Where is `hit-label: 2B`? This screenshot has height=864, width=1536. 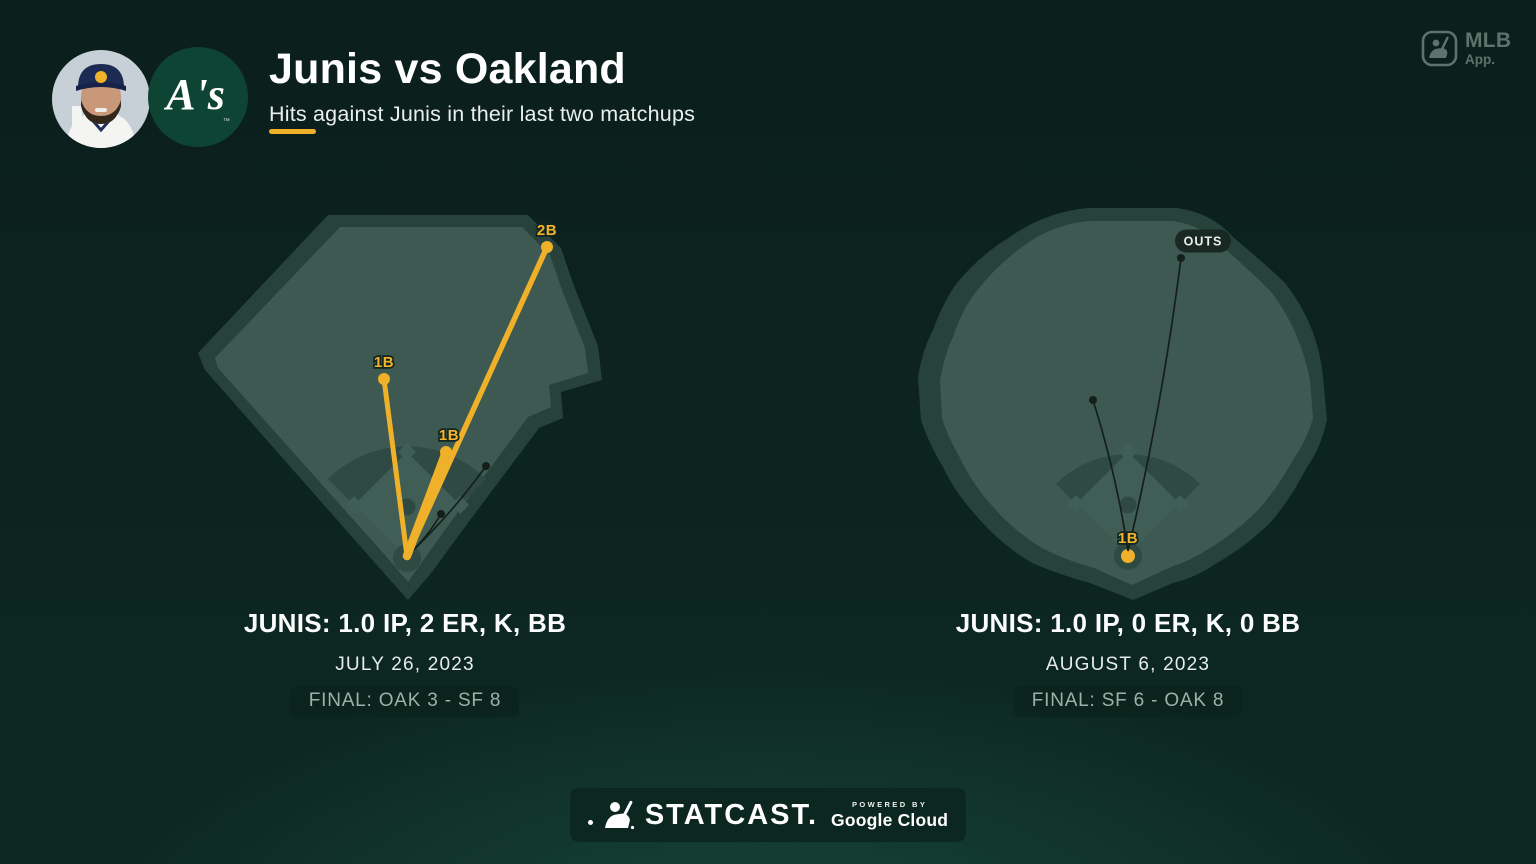
hit-label: 2B is located at coordinates (547, 230).